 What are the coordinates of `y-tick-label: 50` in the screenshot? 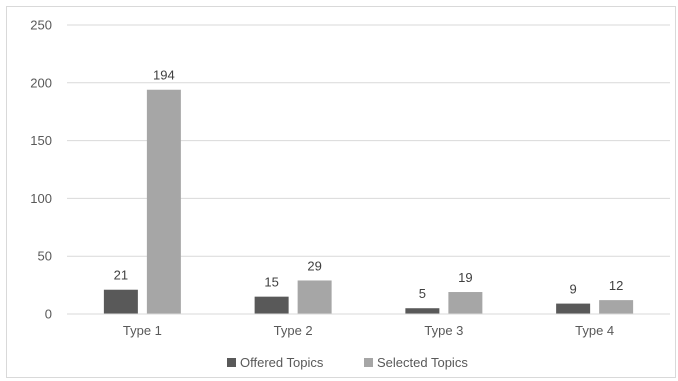 It's located at (45, 256).